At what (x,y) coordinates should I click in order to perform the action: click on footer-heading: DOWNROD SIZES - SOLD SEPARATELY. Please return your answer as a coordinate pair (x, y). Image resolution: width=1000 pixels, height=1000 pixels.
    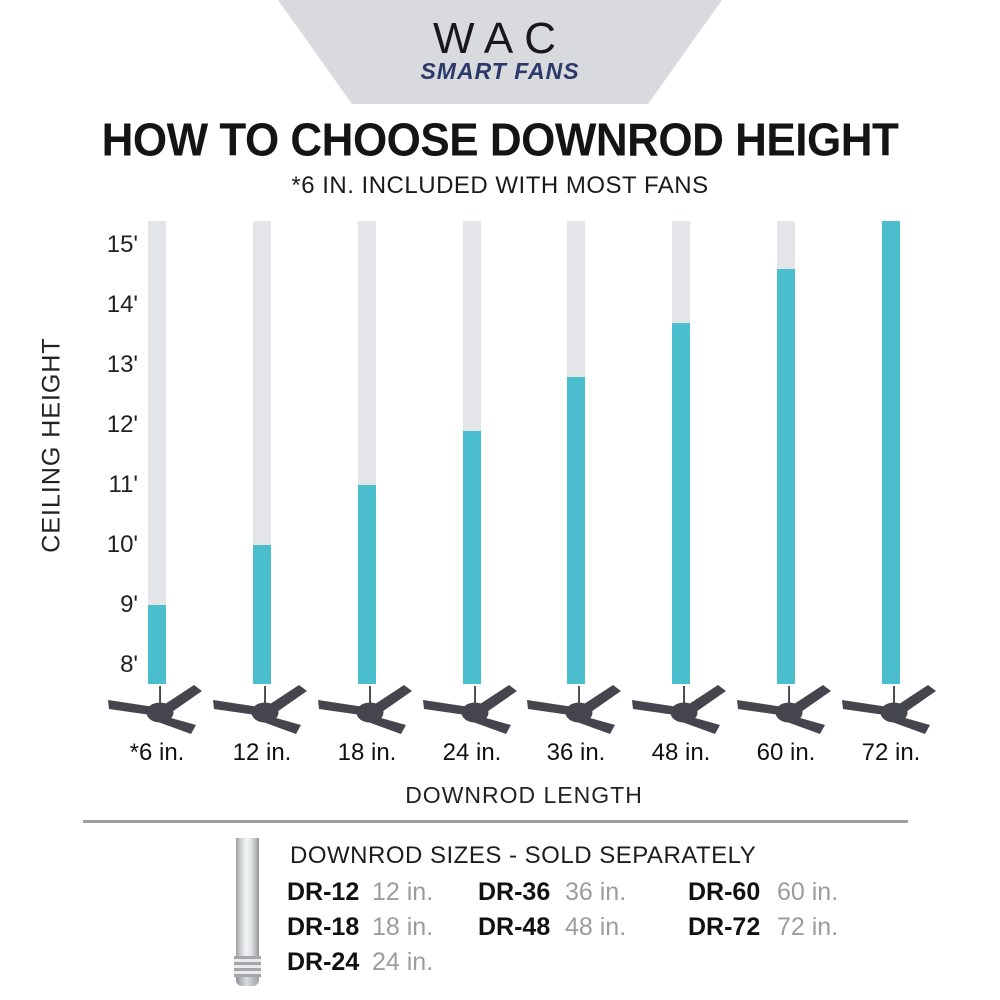
    Looking at the image, I should click on (523, 855).